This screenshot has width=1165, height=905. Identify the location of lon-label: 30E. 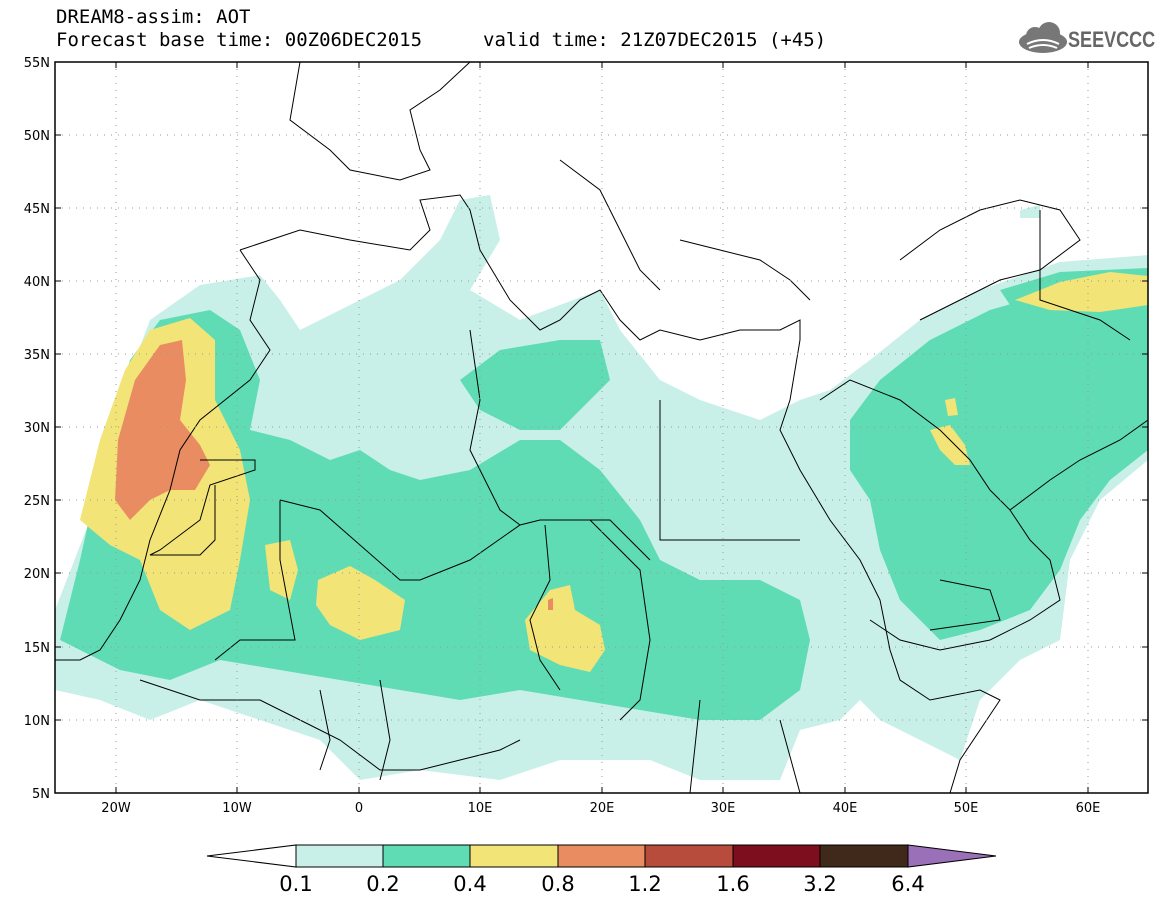
(723, 808).